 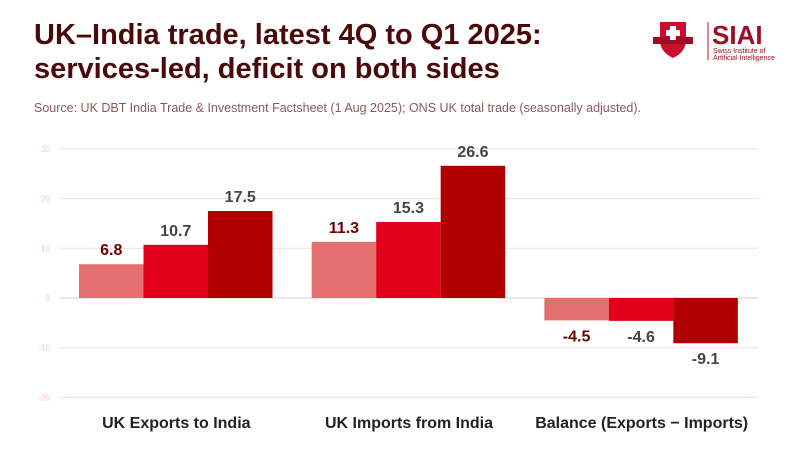 What do you see at coordinates (45, 248) in the screenshot?
I see `y-tick-label: 10` at bounding box center [45, 248].